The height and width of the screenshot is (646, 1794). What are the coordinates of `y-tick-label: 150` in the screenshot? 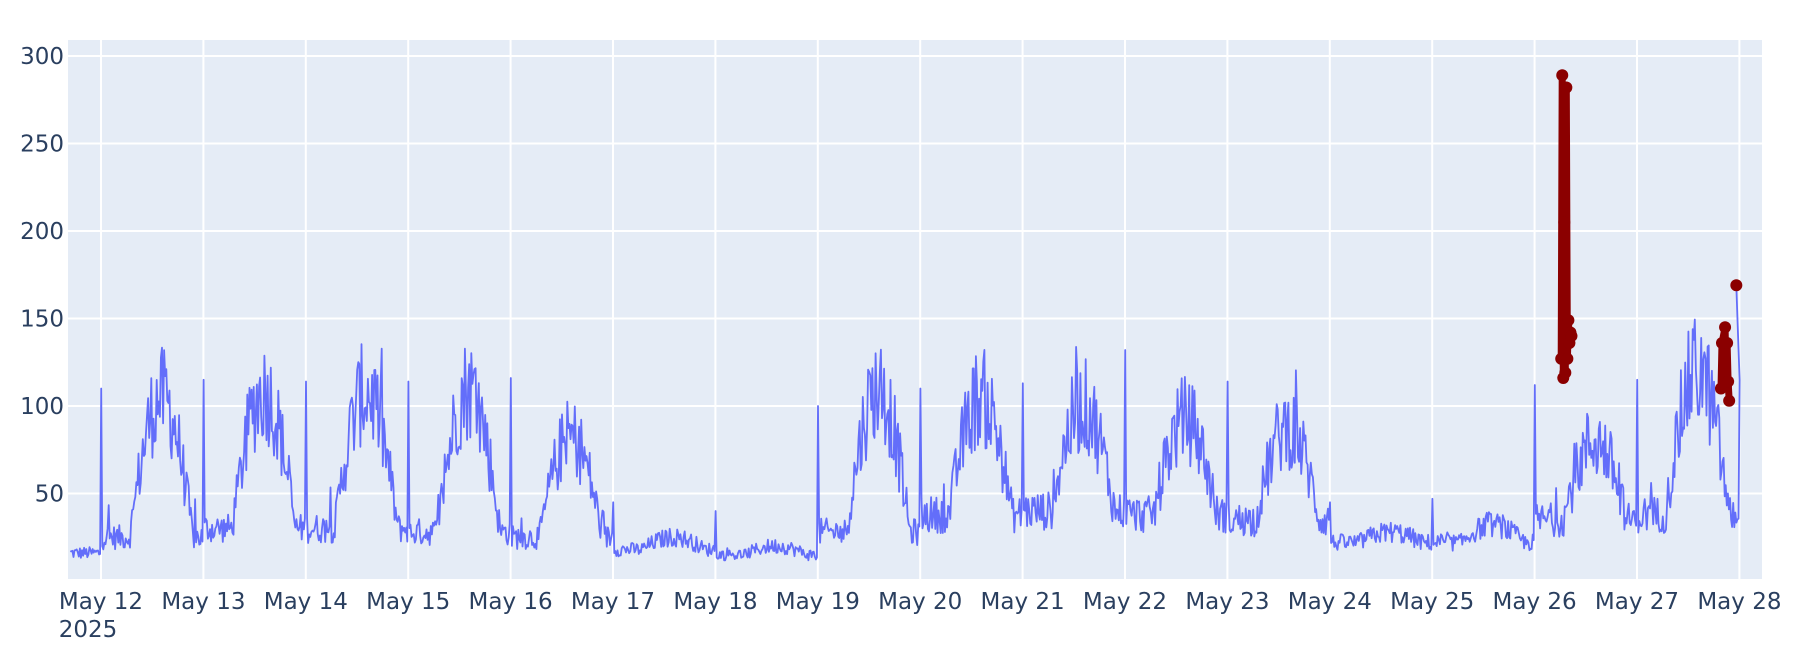 It's located at (42, 320).